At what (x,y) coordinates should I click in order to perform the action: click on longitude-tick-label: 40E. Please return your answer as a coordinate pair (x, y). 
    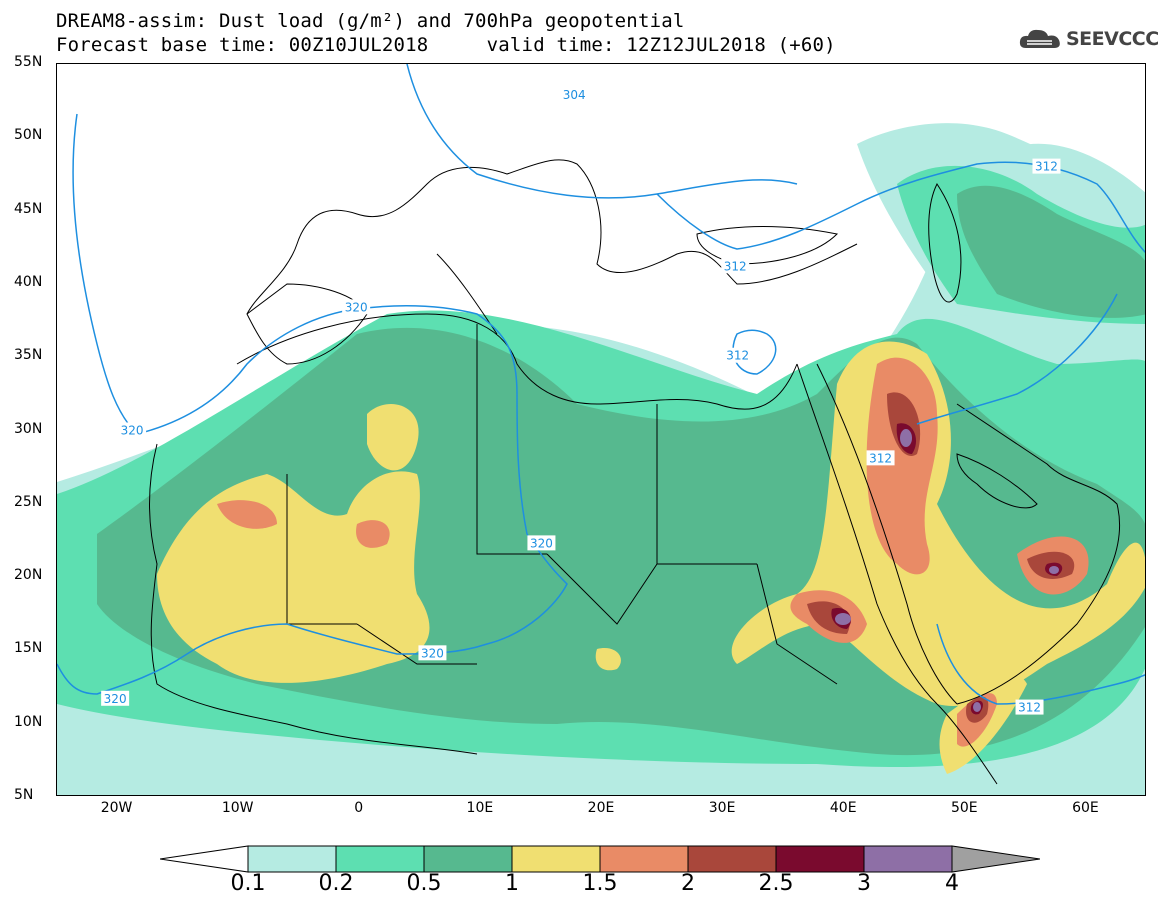
    Looking at the image, I should click on (843, 808).